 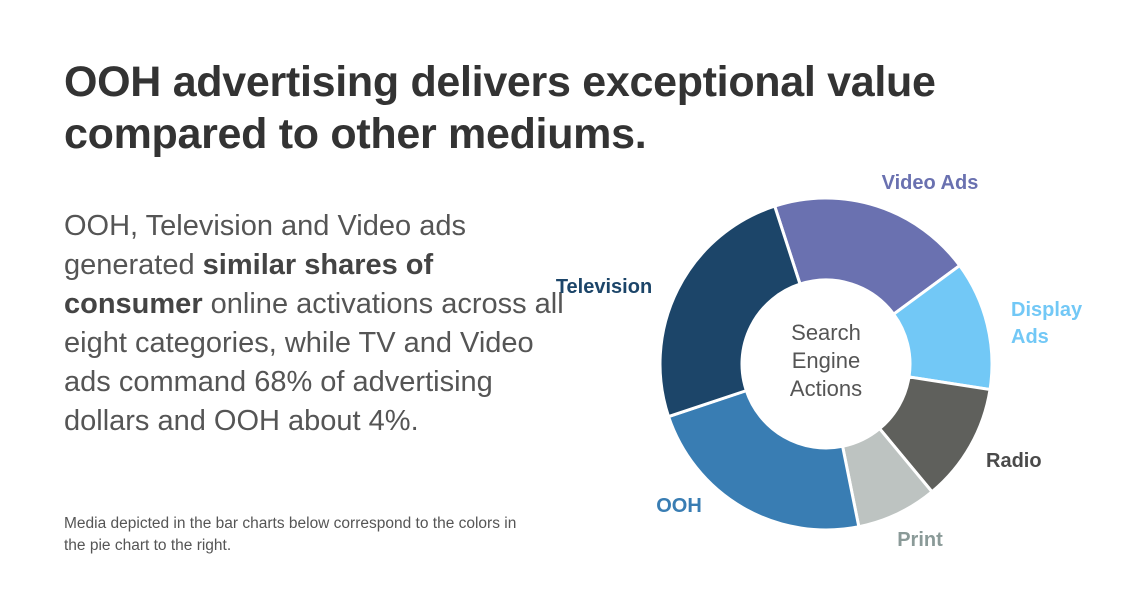 What do you see at coordinates (249, 284) in the screenshot?
I see `body-text-bold: similar shares of consumer` at bounding box center [249, 284].